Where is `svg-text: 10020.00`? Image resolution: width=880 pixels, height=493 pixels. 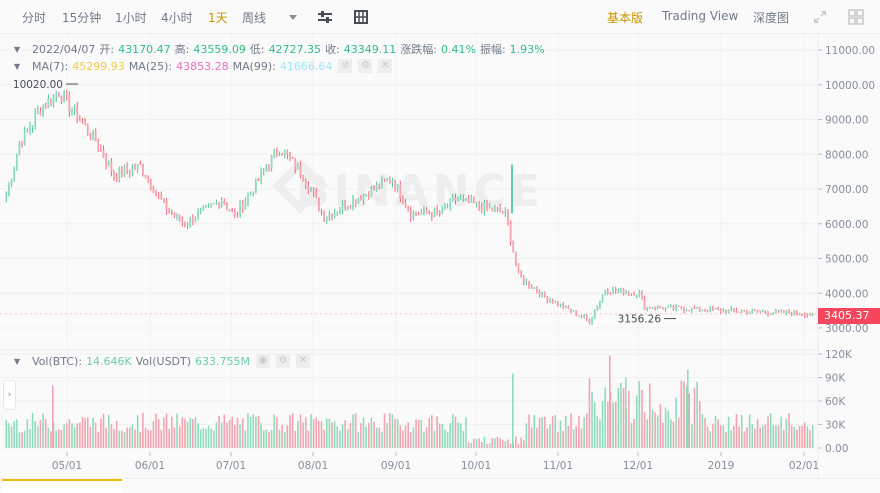 svg-text: 10020.00 is located at coordinates (38, 85).